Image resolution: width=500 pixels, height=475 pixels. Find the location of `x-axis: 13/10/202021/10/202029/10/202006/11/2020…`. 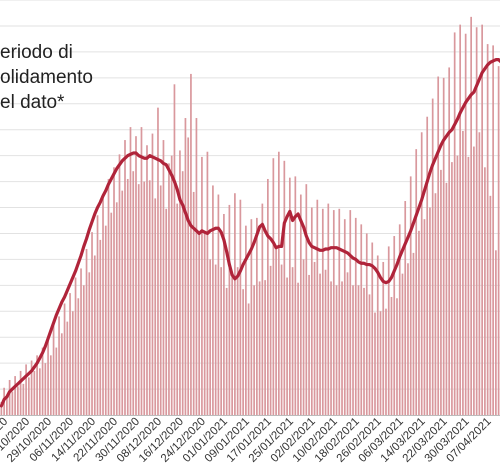

x-axis: 13/10/202021/10/202029/10/202006/11/2020… is located at coordinates (250, 440).